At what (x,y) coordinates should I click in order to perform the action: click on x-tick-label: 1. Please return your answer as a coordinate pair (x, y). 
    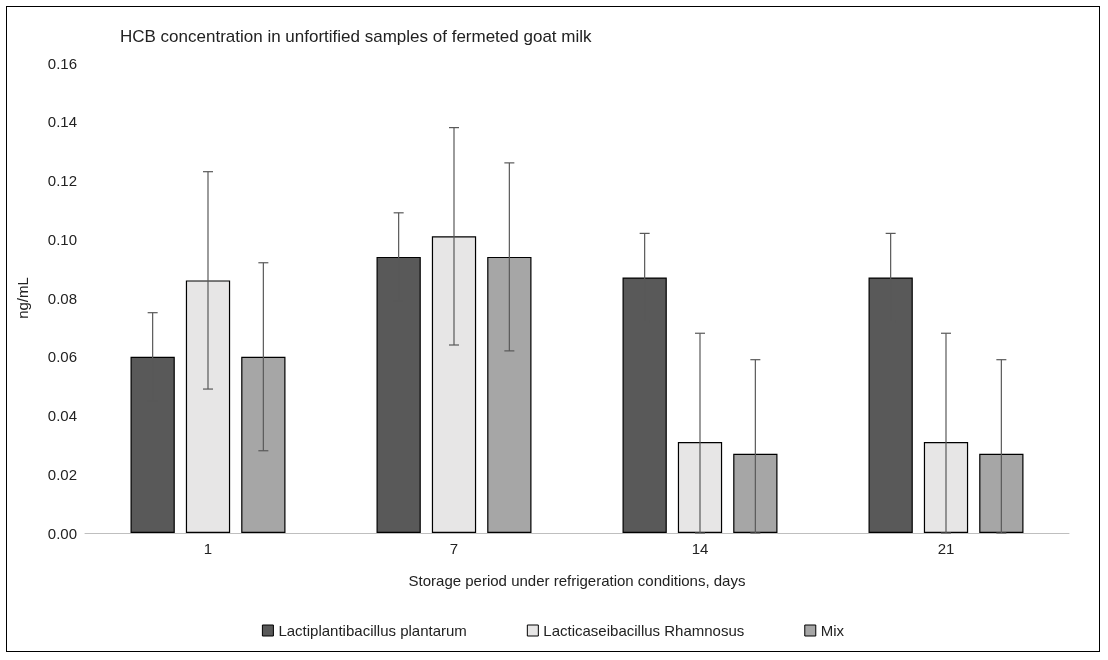
    Looking at the image, I should click on (208, 548).